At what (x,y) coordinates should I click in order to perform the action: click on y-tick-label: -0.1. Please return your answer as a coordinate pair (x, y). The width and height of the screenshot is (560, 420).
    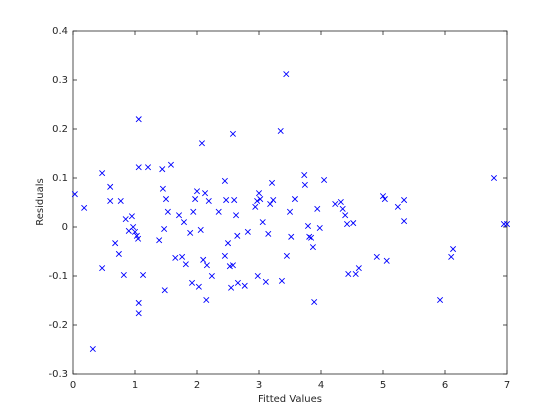
    Looking at the image, I should click on (58, 276).